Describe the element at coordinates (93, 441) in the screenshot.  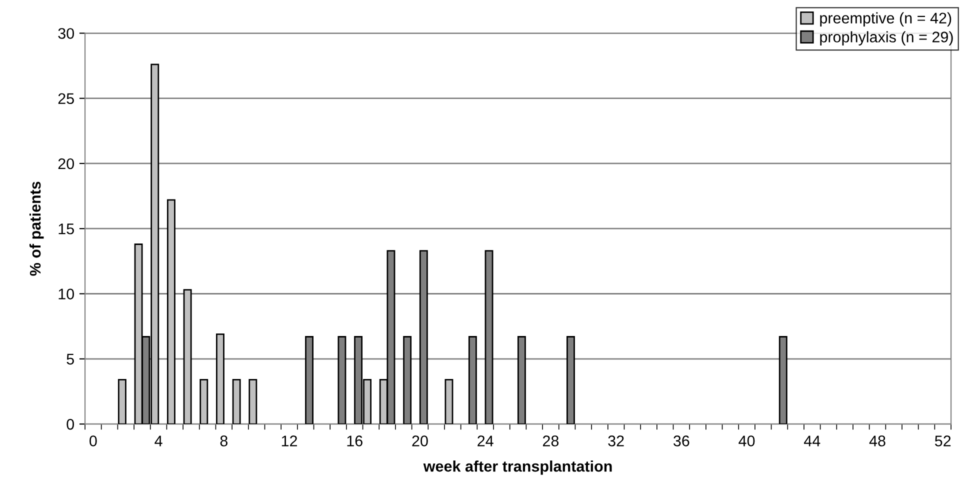
I see `x-tick-label: 0` at that location.